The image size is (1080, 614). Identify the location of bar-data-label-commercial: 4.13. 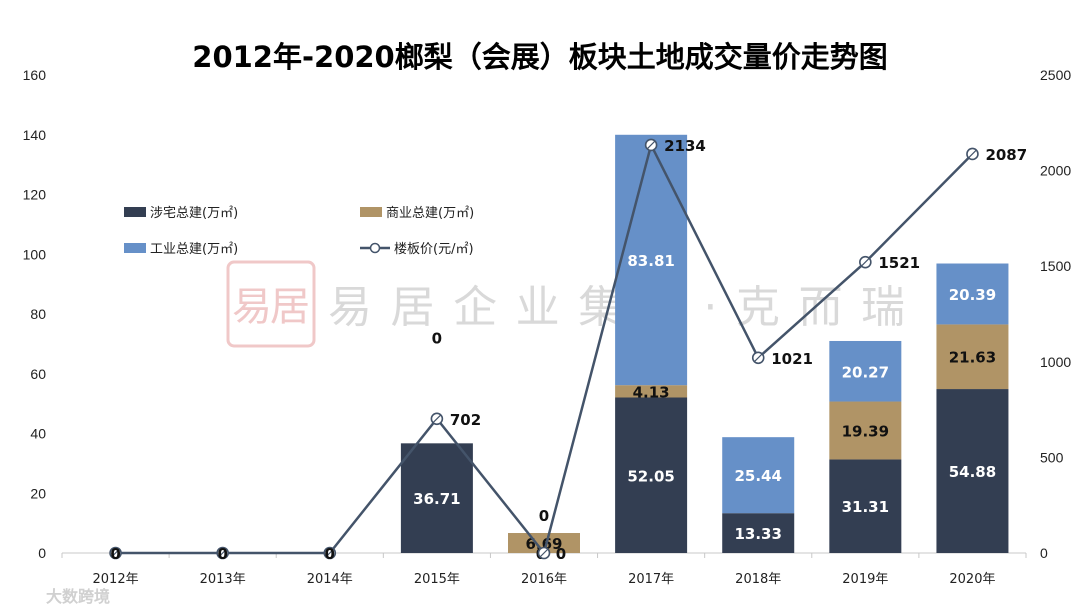
(651, 392).